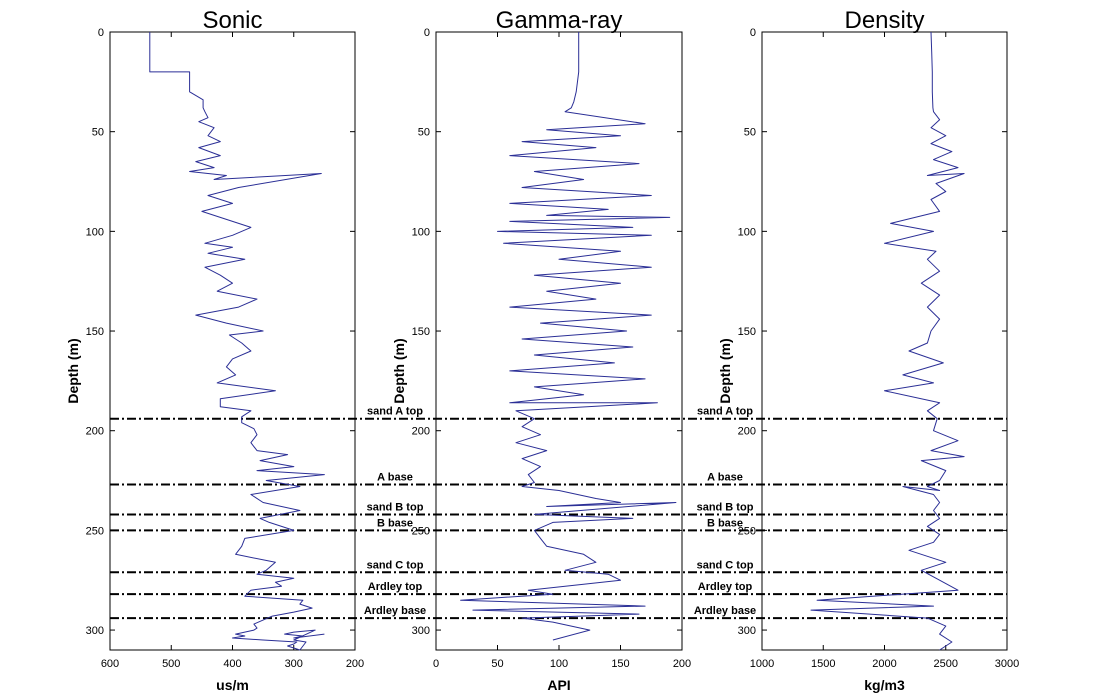 This screenshot has width=1100, height=700. Describe the element at coordinates (823, 664) in the screenshot. I see `x-tick-label: 1500` at that location.